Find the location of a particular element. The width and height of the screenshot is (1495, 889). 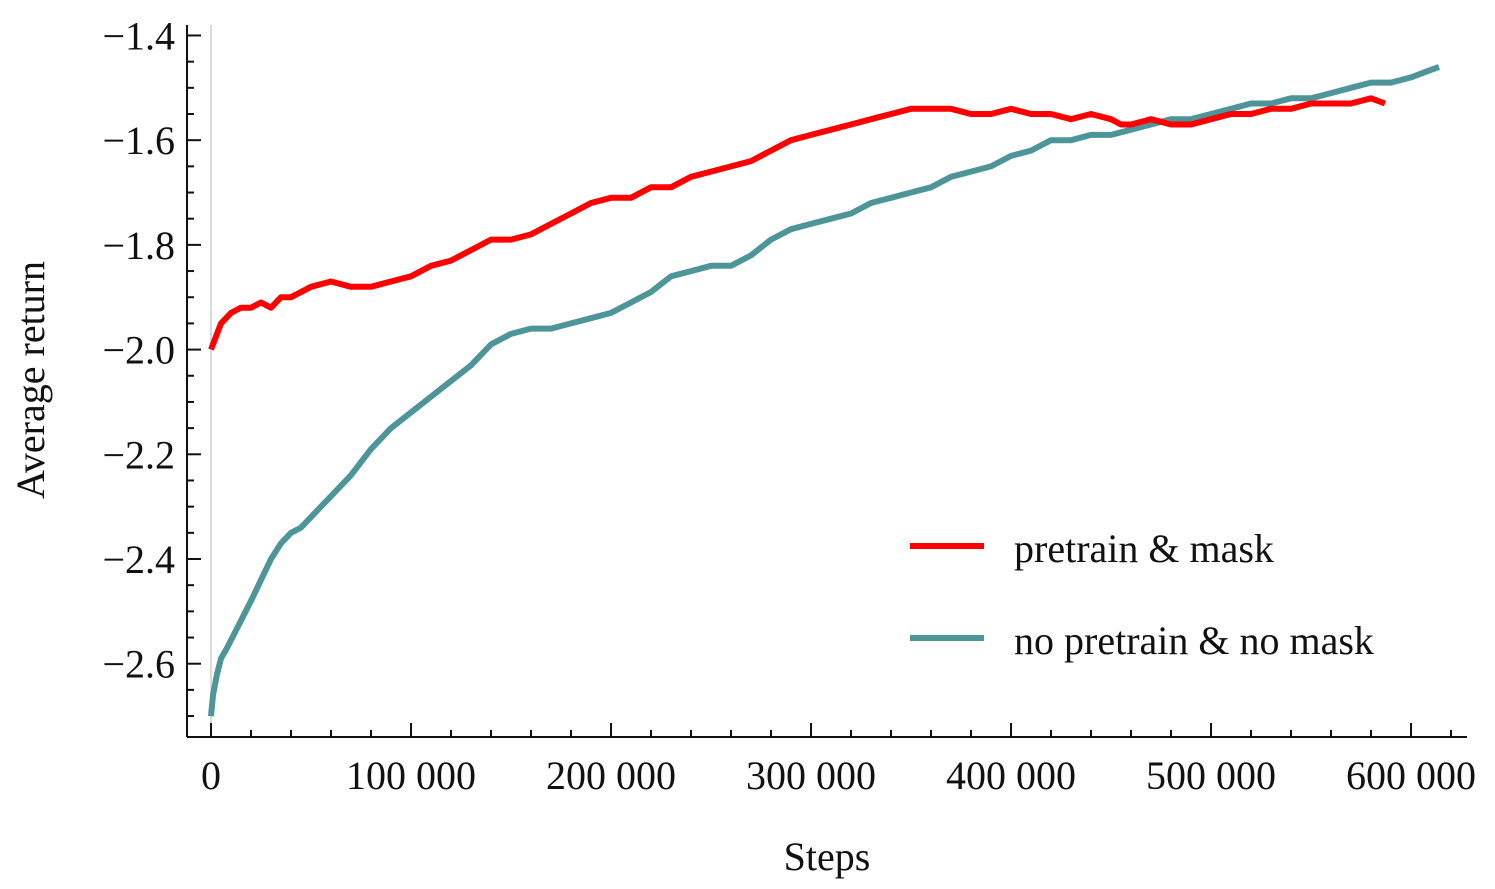

y-tick-label: −2.4 is located at coordinates (138, 559).